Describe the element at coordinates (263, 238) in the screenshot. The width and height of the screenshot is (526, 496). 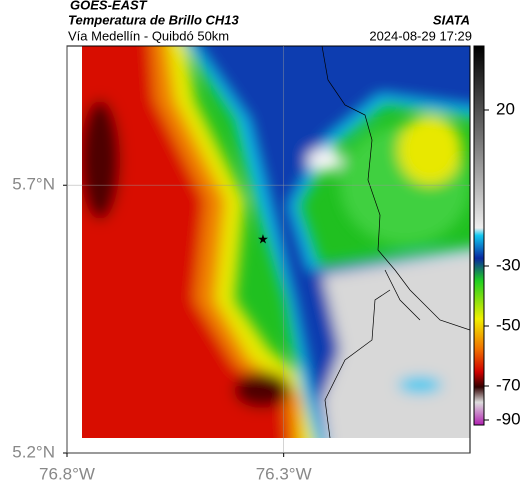
I see `location-marker: ★` at that location.